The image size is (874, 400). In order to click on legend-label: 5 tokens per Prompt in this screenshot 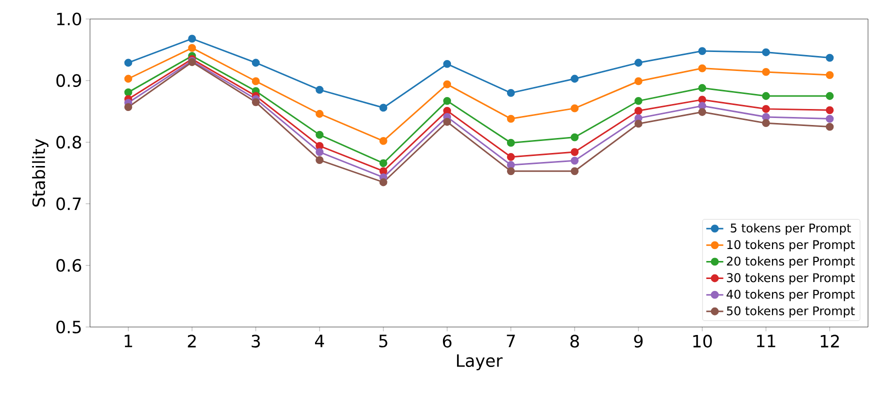, I will do `click(790, 229)`.